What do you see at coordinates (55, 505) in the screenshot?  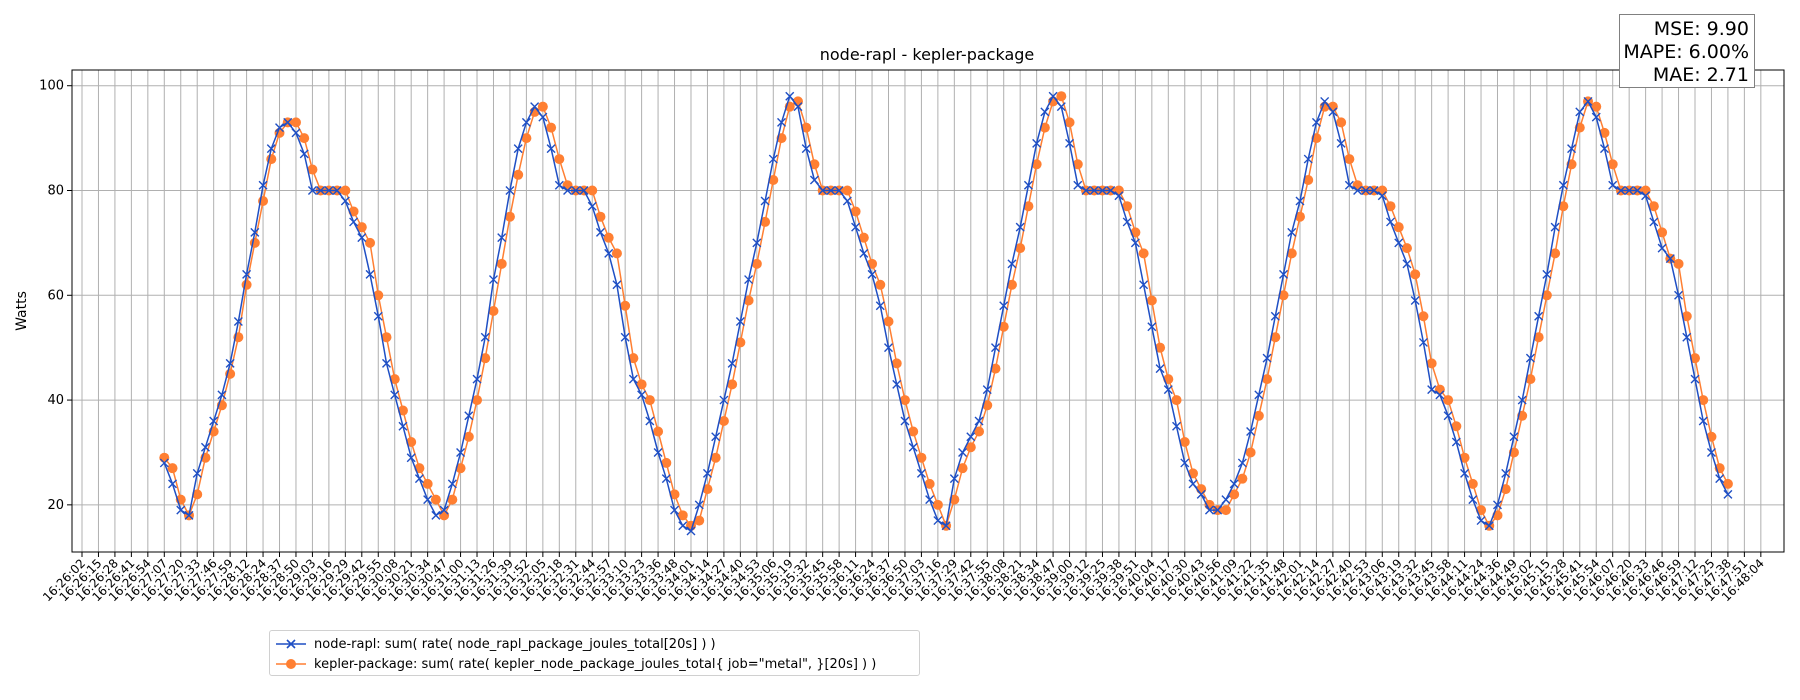 I see `y-tick-label: 20` at bounding box center [55, 505].